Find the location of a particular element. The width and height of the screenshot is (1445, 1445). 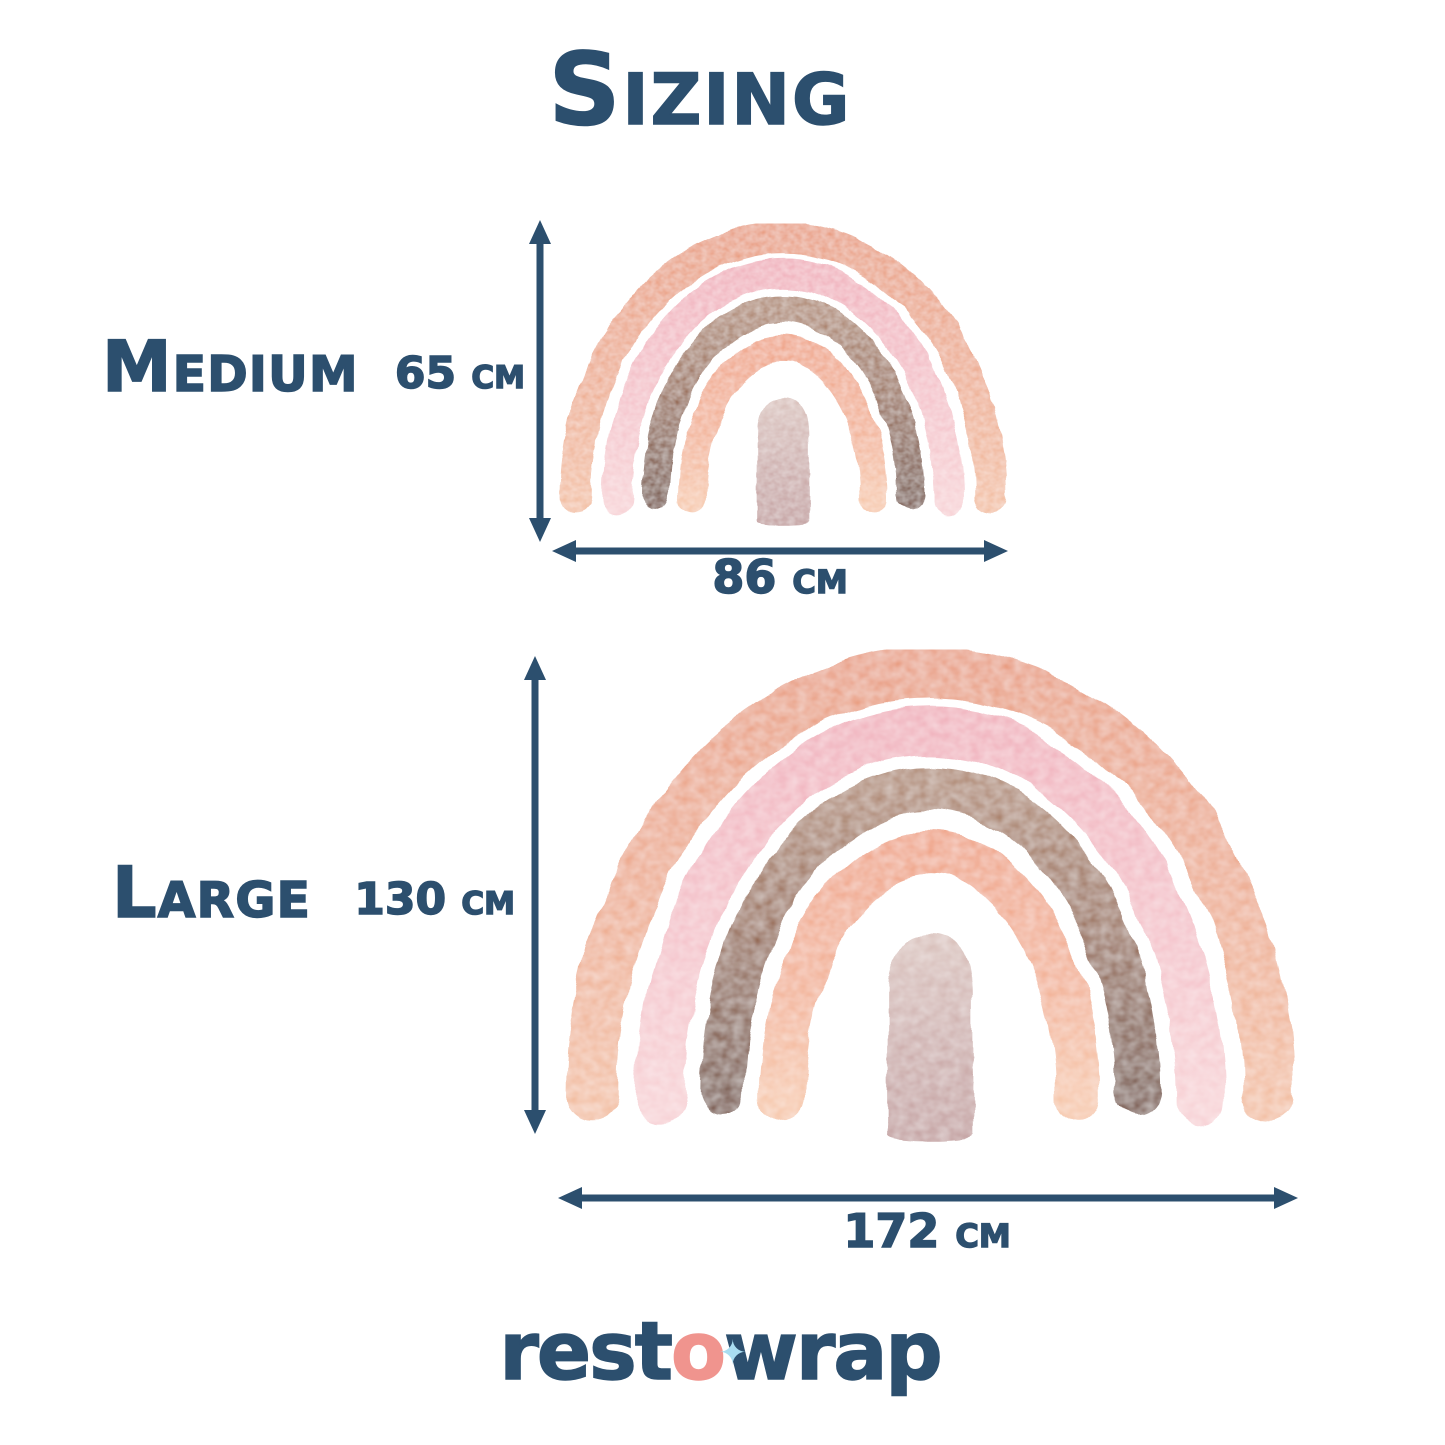

size-label-medium: Medium is located at coordinates (230, 367).